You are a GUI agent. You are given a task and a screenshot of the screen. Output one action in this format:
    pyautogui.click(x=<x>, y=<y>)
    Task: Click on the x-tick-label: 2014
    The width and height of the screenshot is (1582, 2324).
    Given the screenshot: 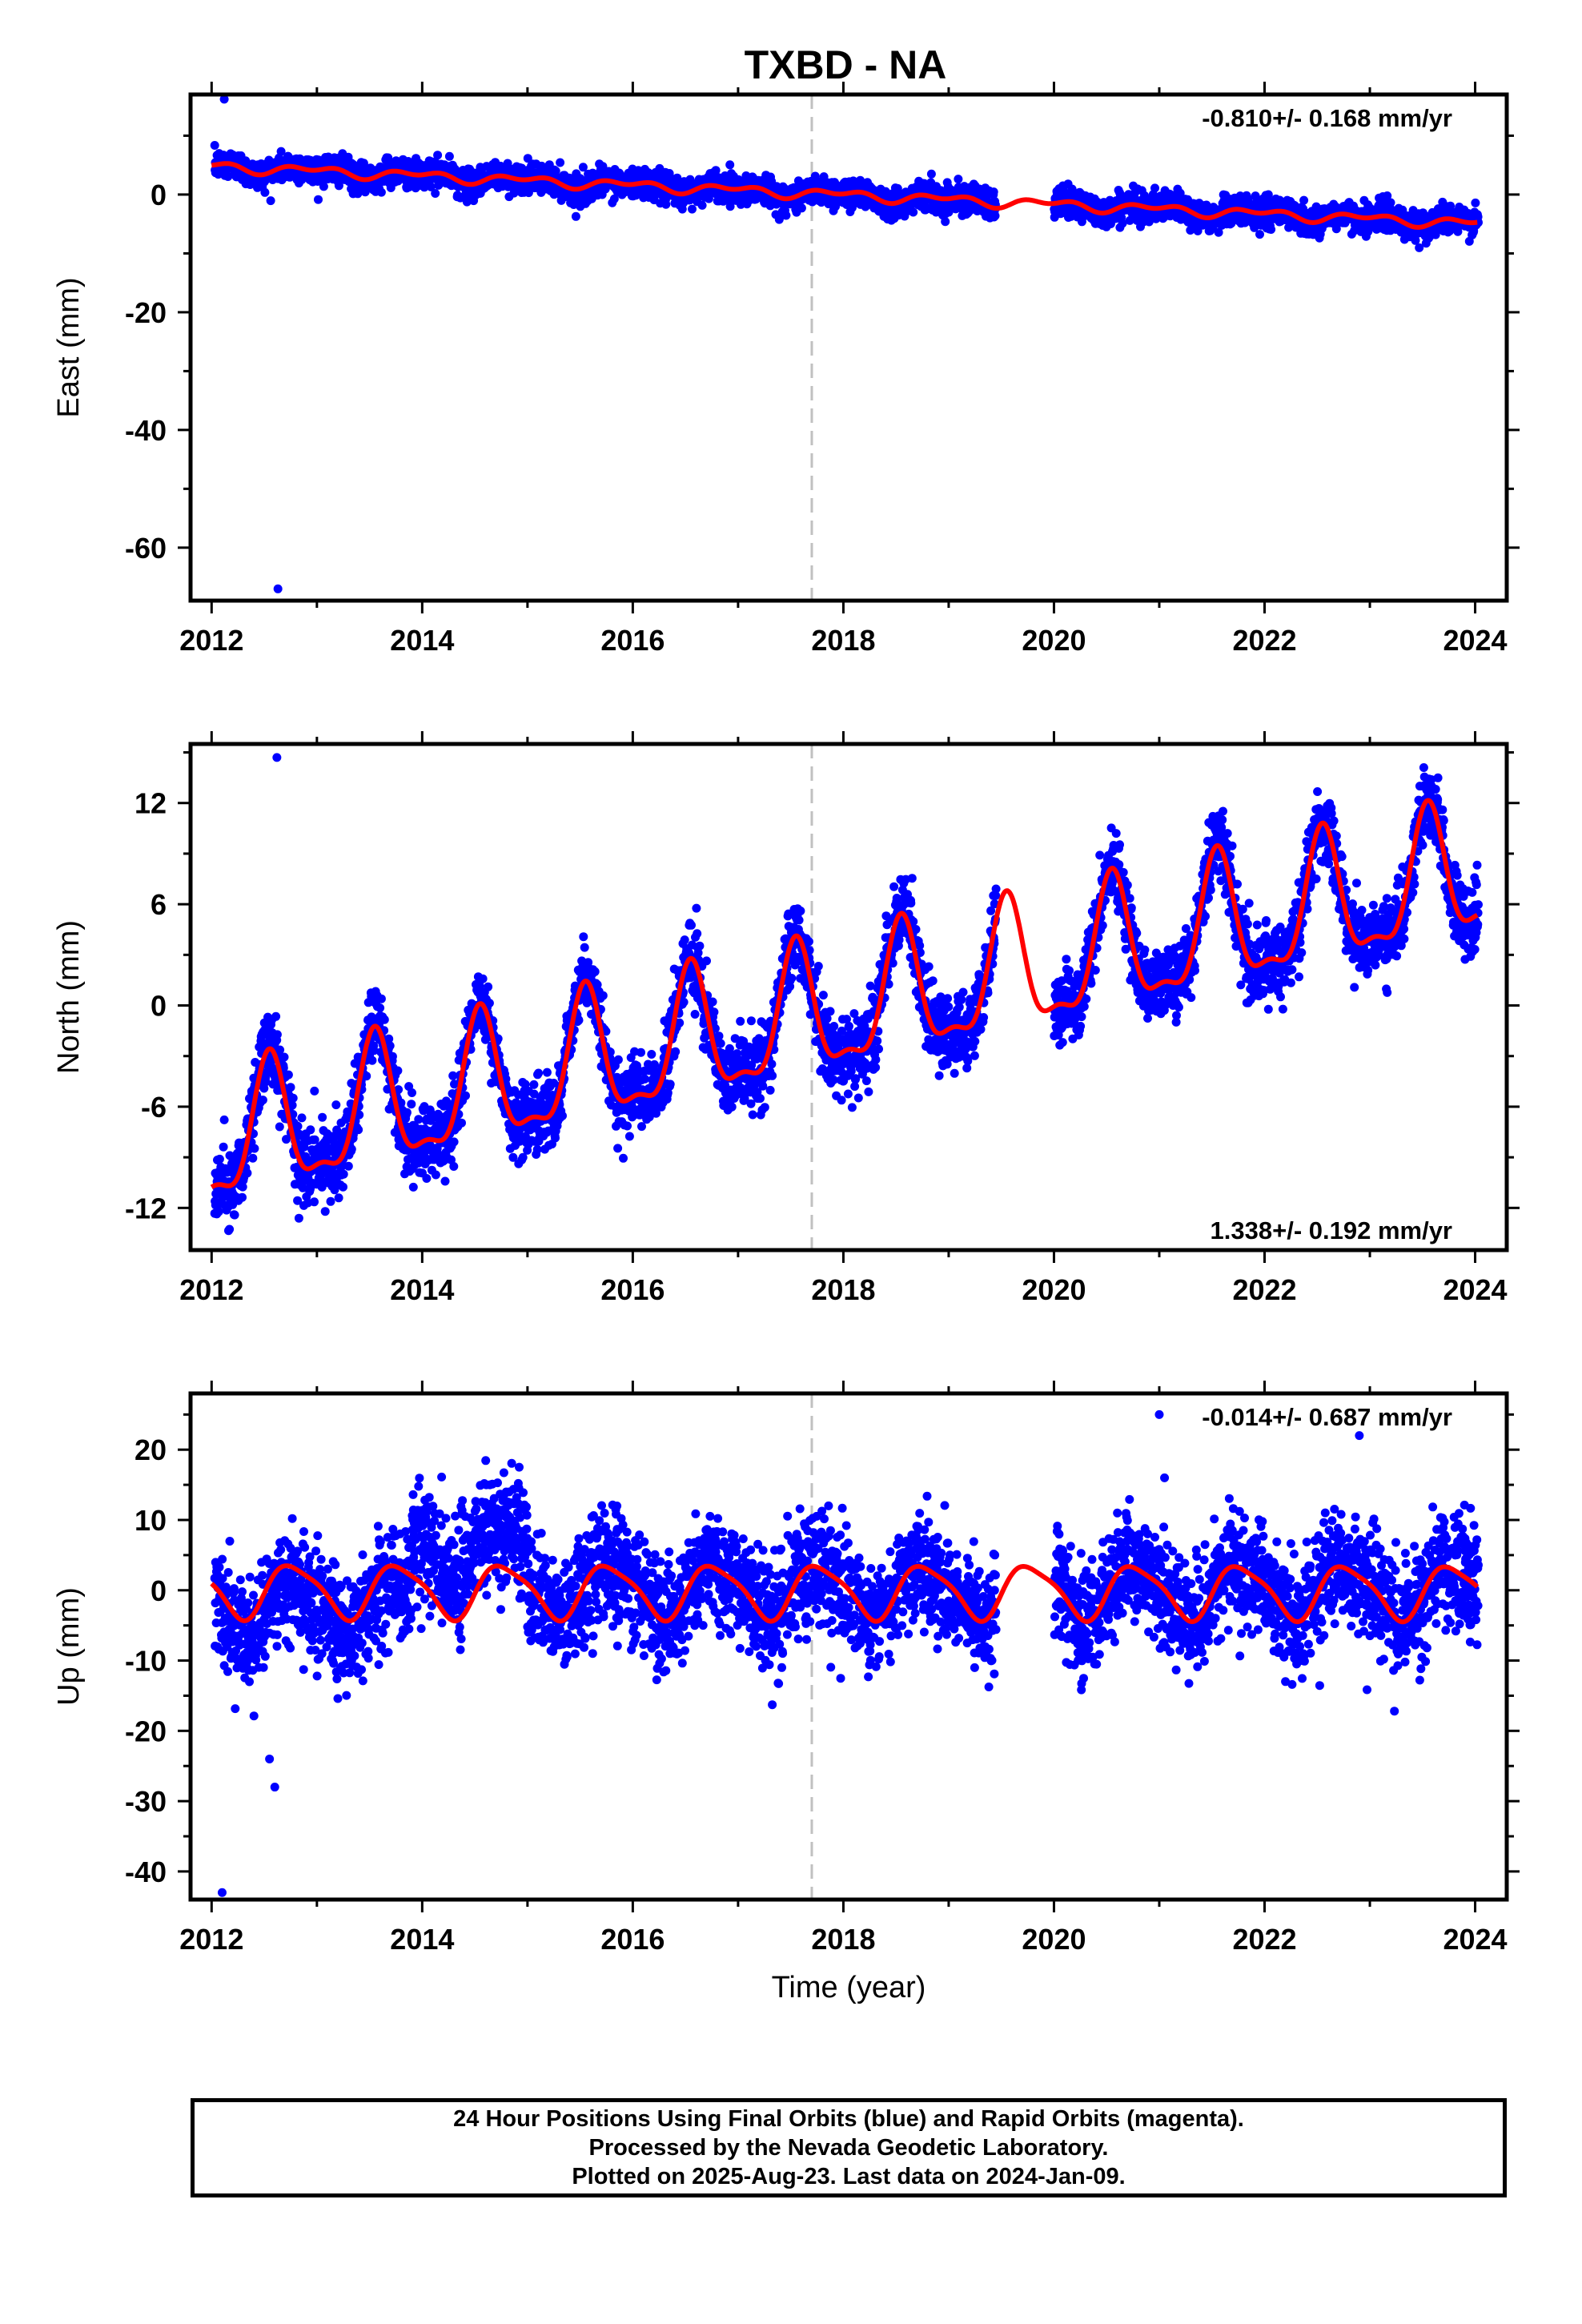 What is the action you would take?
    pyautogui.click(x=422, y=640)
    